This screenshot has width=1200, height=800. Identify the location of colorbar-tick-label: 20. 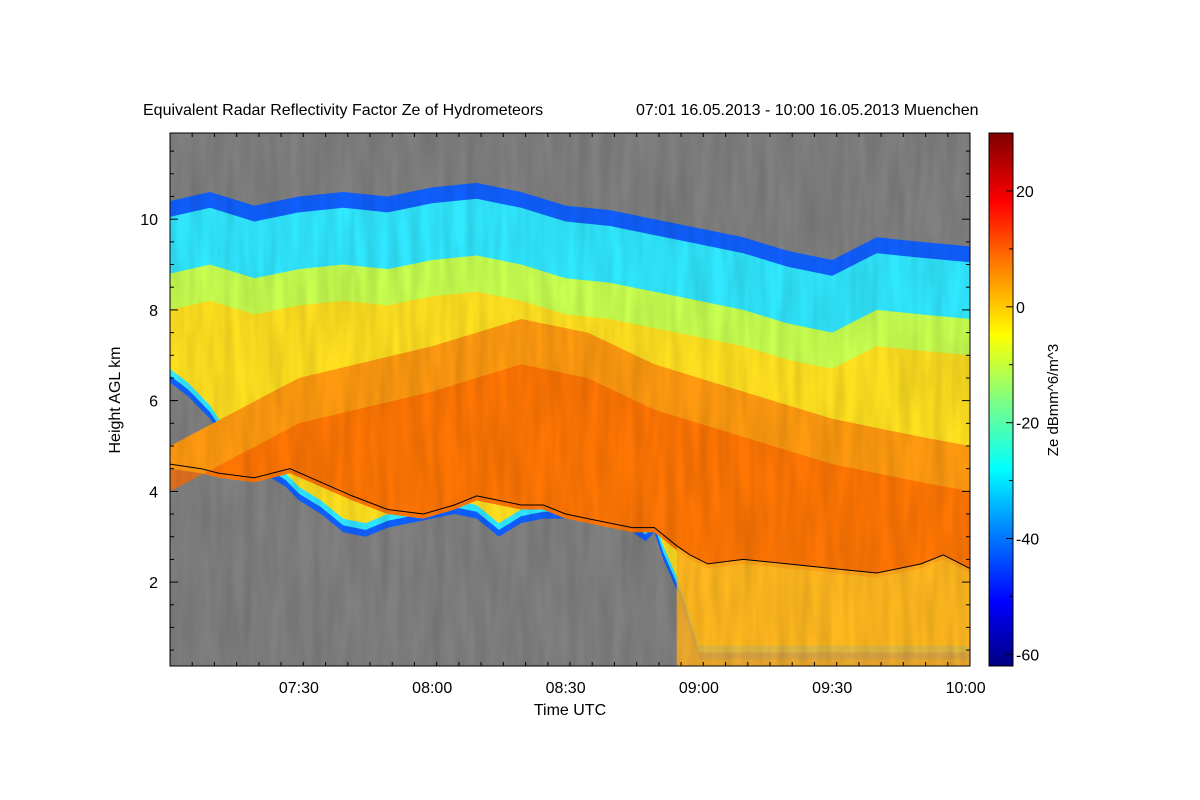
(1025, 192).